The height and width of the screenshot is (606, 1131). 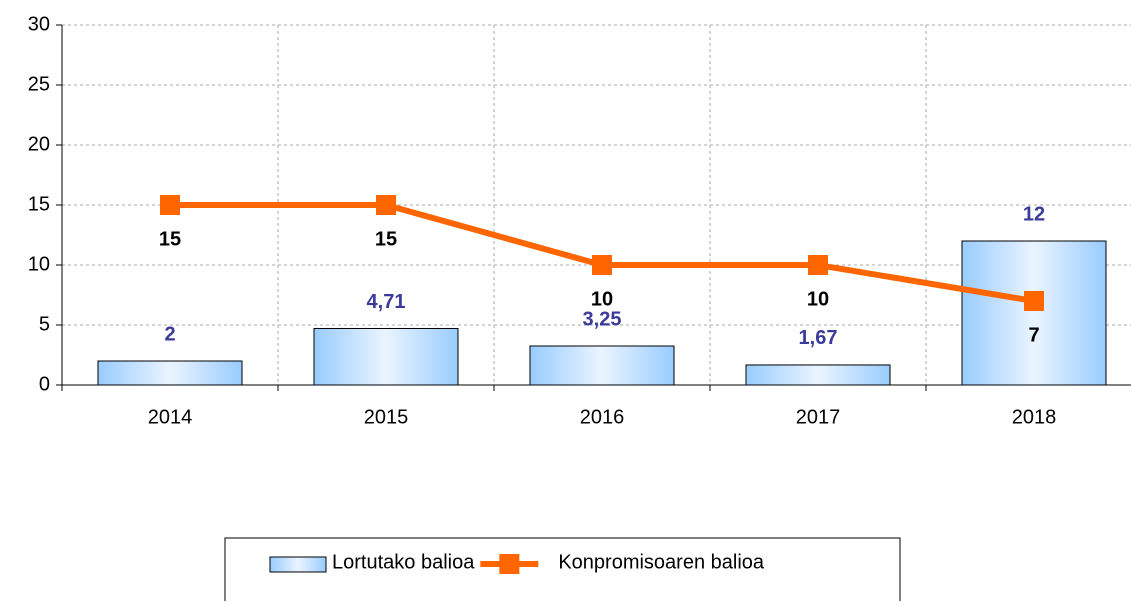 What do you see at coordinates (818, 417) in the screenshot?
I see `x-tick-label: 2017` at bounding box center [818, 417].